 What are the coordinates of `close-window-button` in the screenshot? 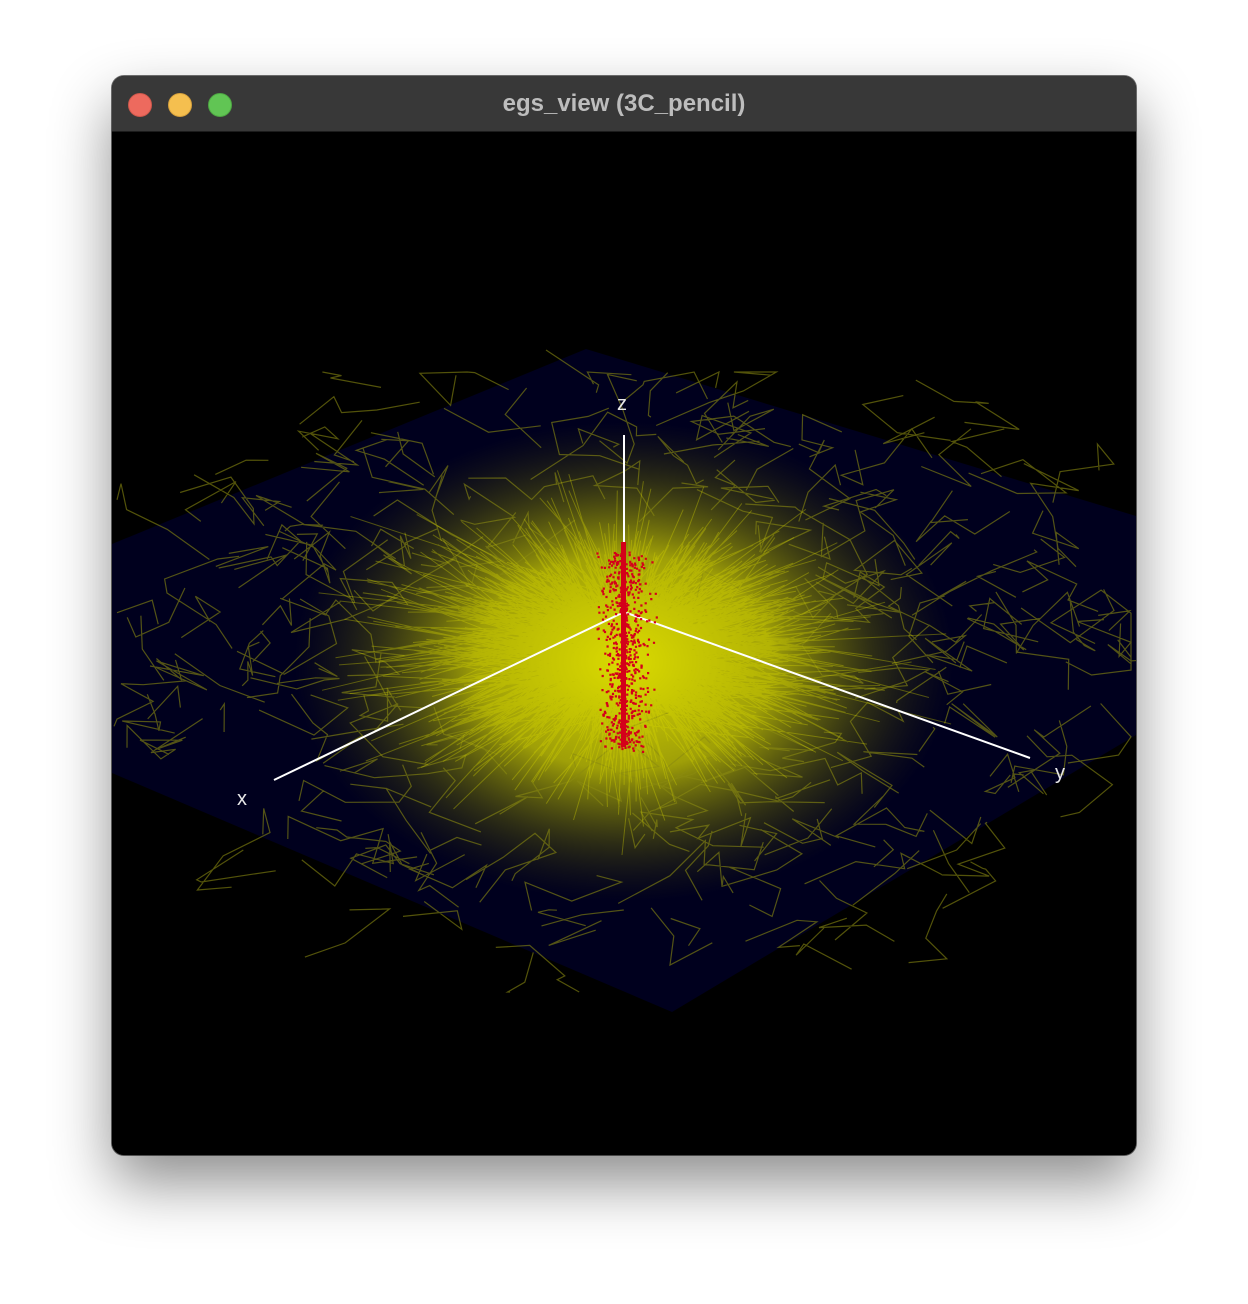 It's located at (140, 105).